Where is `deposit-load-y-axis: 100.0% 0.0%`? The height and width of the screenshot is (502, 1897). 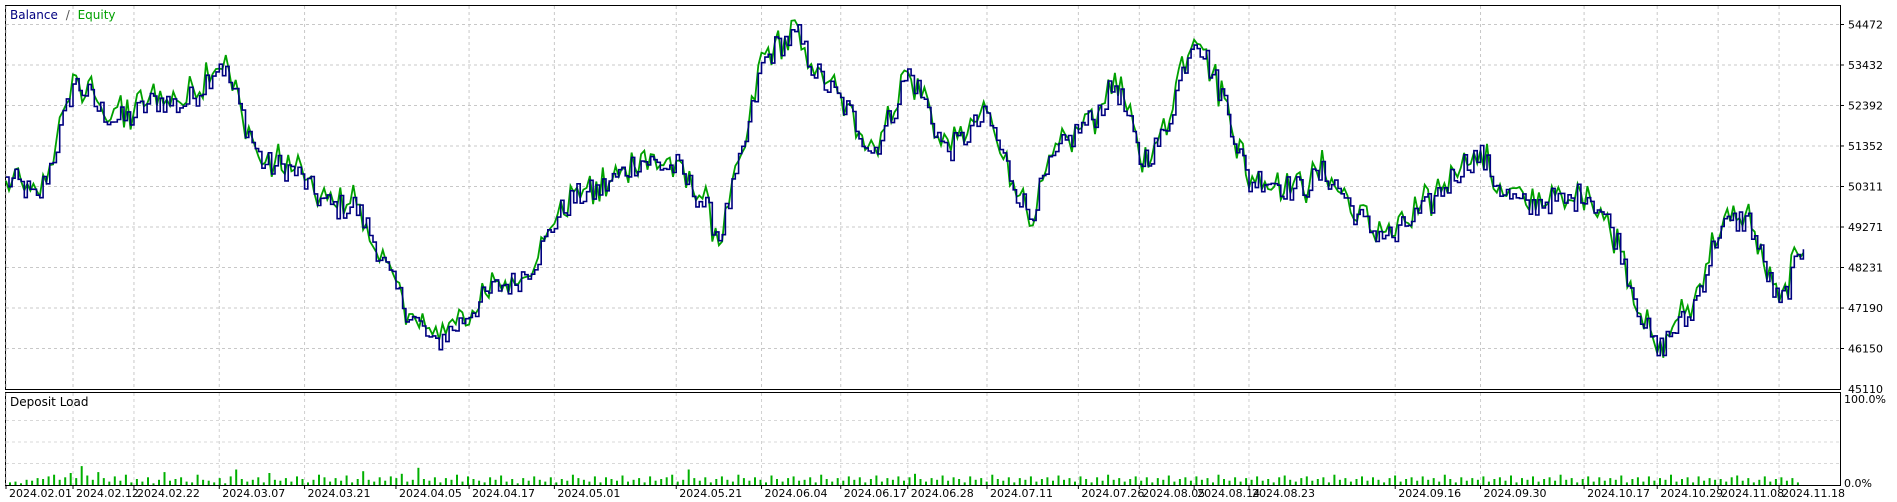 deposit-load-y-axis: 100.0% 0.0% is located at coordinates (1865, 441).